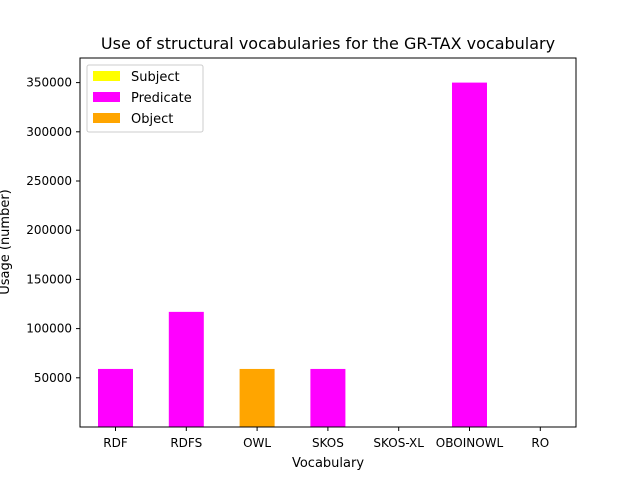 The image size is (640, 480). What do you see at coordinates (115, 443) in the screenshot?
I see `x-tick-label: RDF` at bounding box center [115, 443].